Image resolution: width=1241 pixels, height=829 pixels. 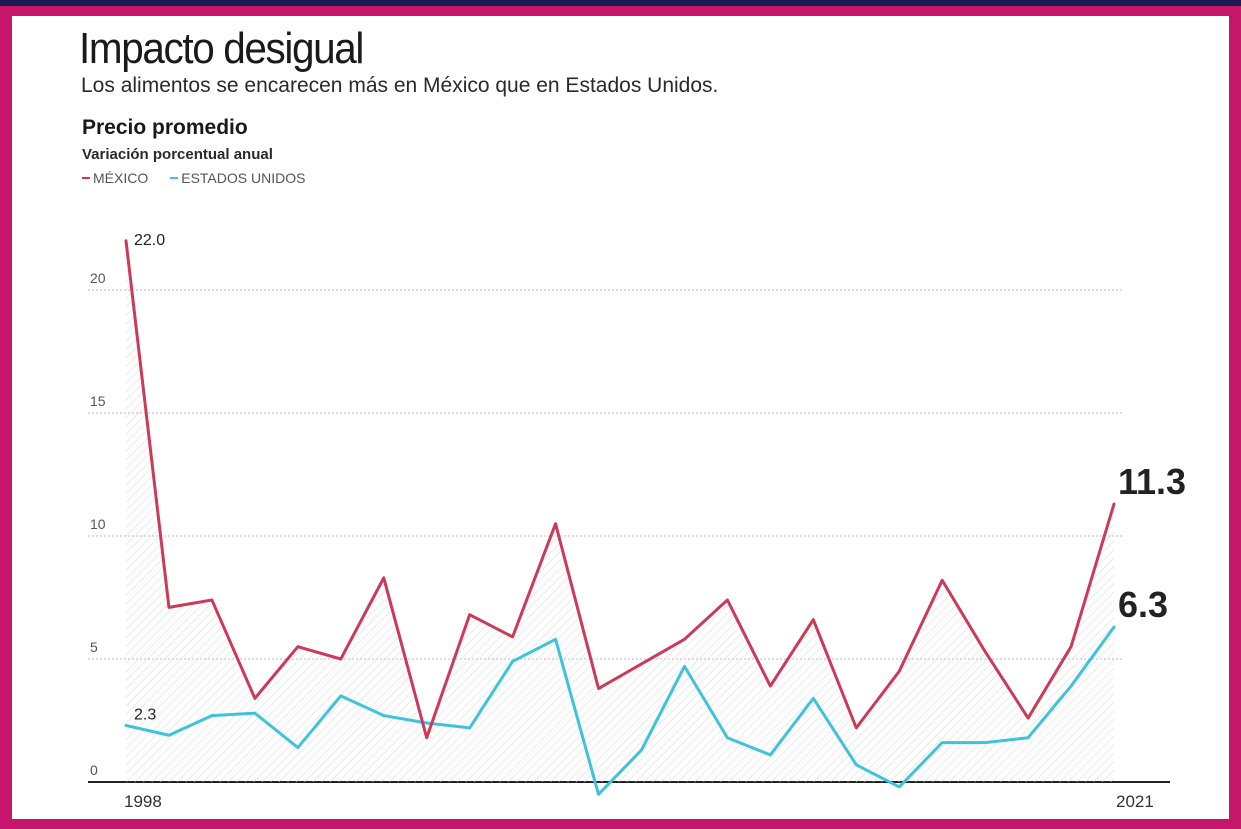 I want to click on end-data-label: 6.3, so click(x=1143, y=604).